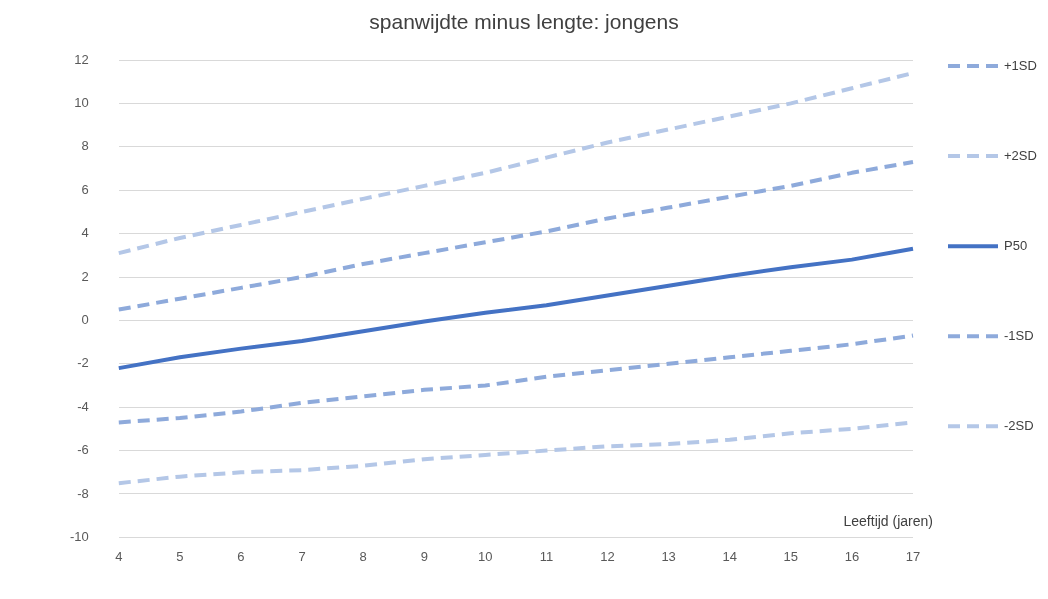 The width and height of the screenshot is (1048, 599). Describe the element at coordinates (1019, 425) in the screenshot. I see `legend-label: -2SD` at that location.